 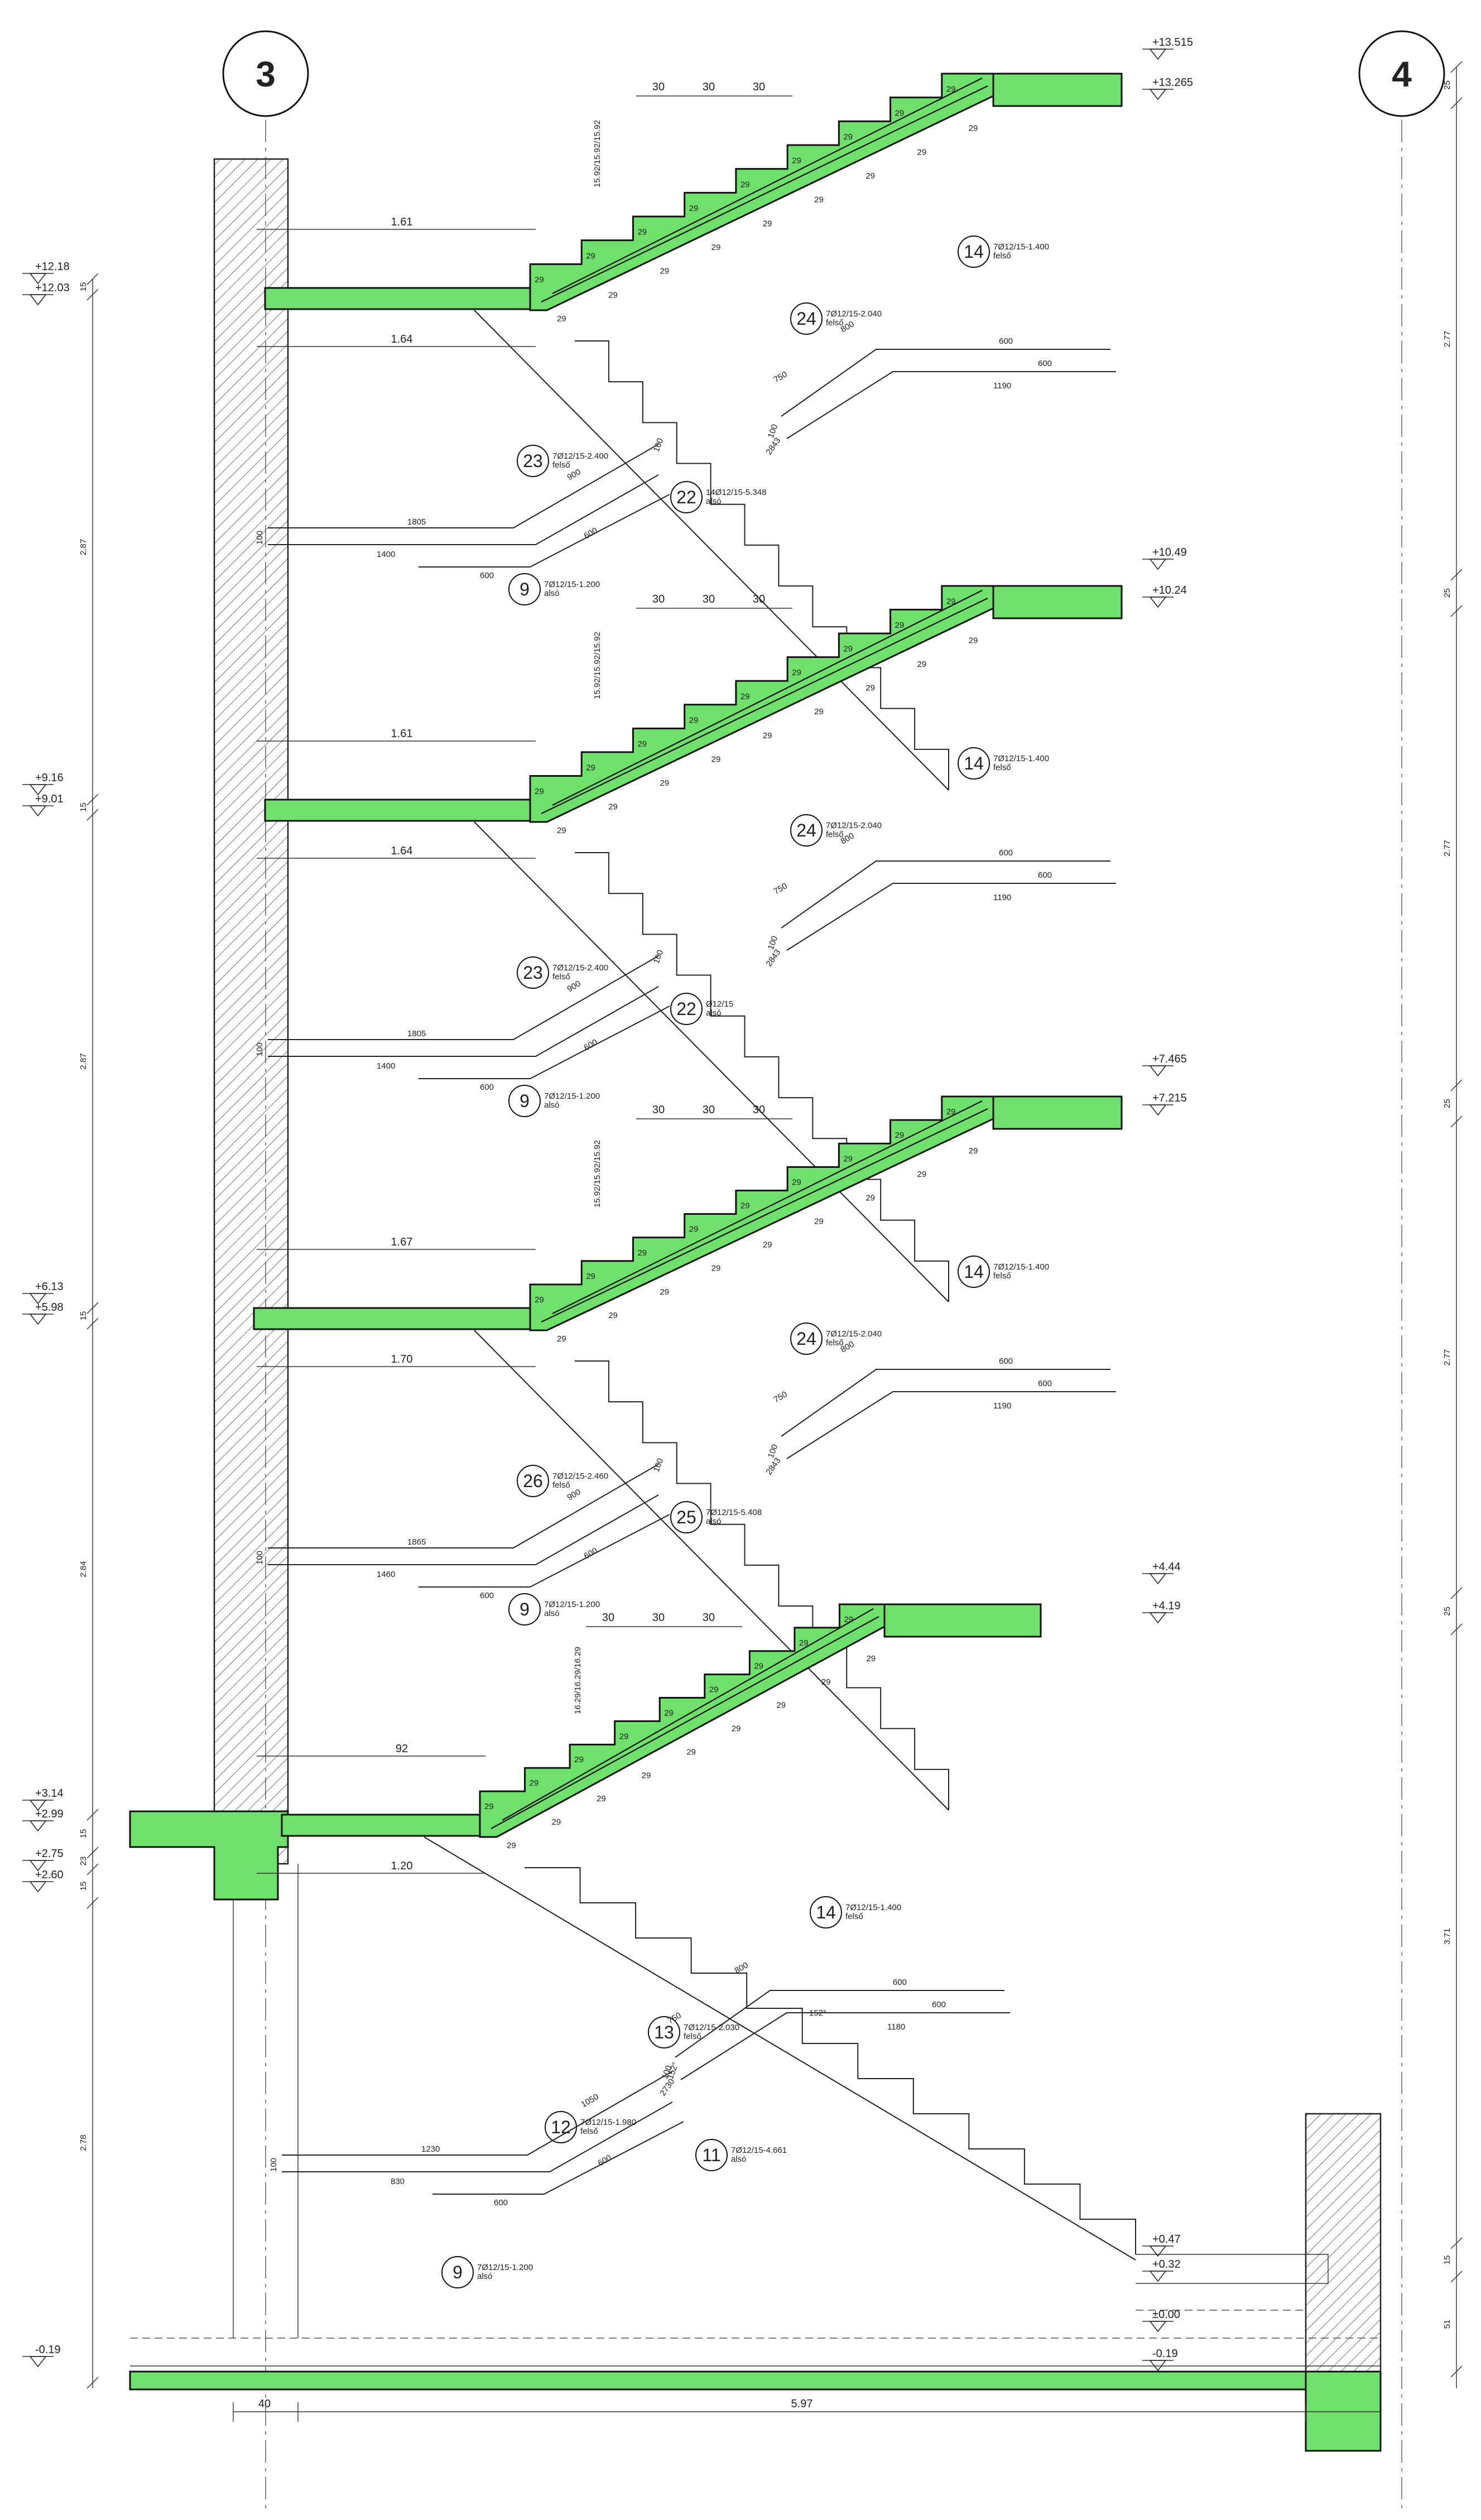 I want to click on left-elev-6-triangle, so click(x=38, y=1319).